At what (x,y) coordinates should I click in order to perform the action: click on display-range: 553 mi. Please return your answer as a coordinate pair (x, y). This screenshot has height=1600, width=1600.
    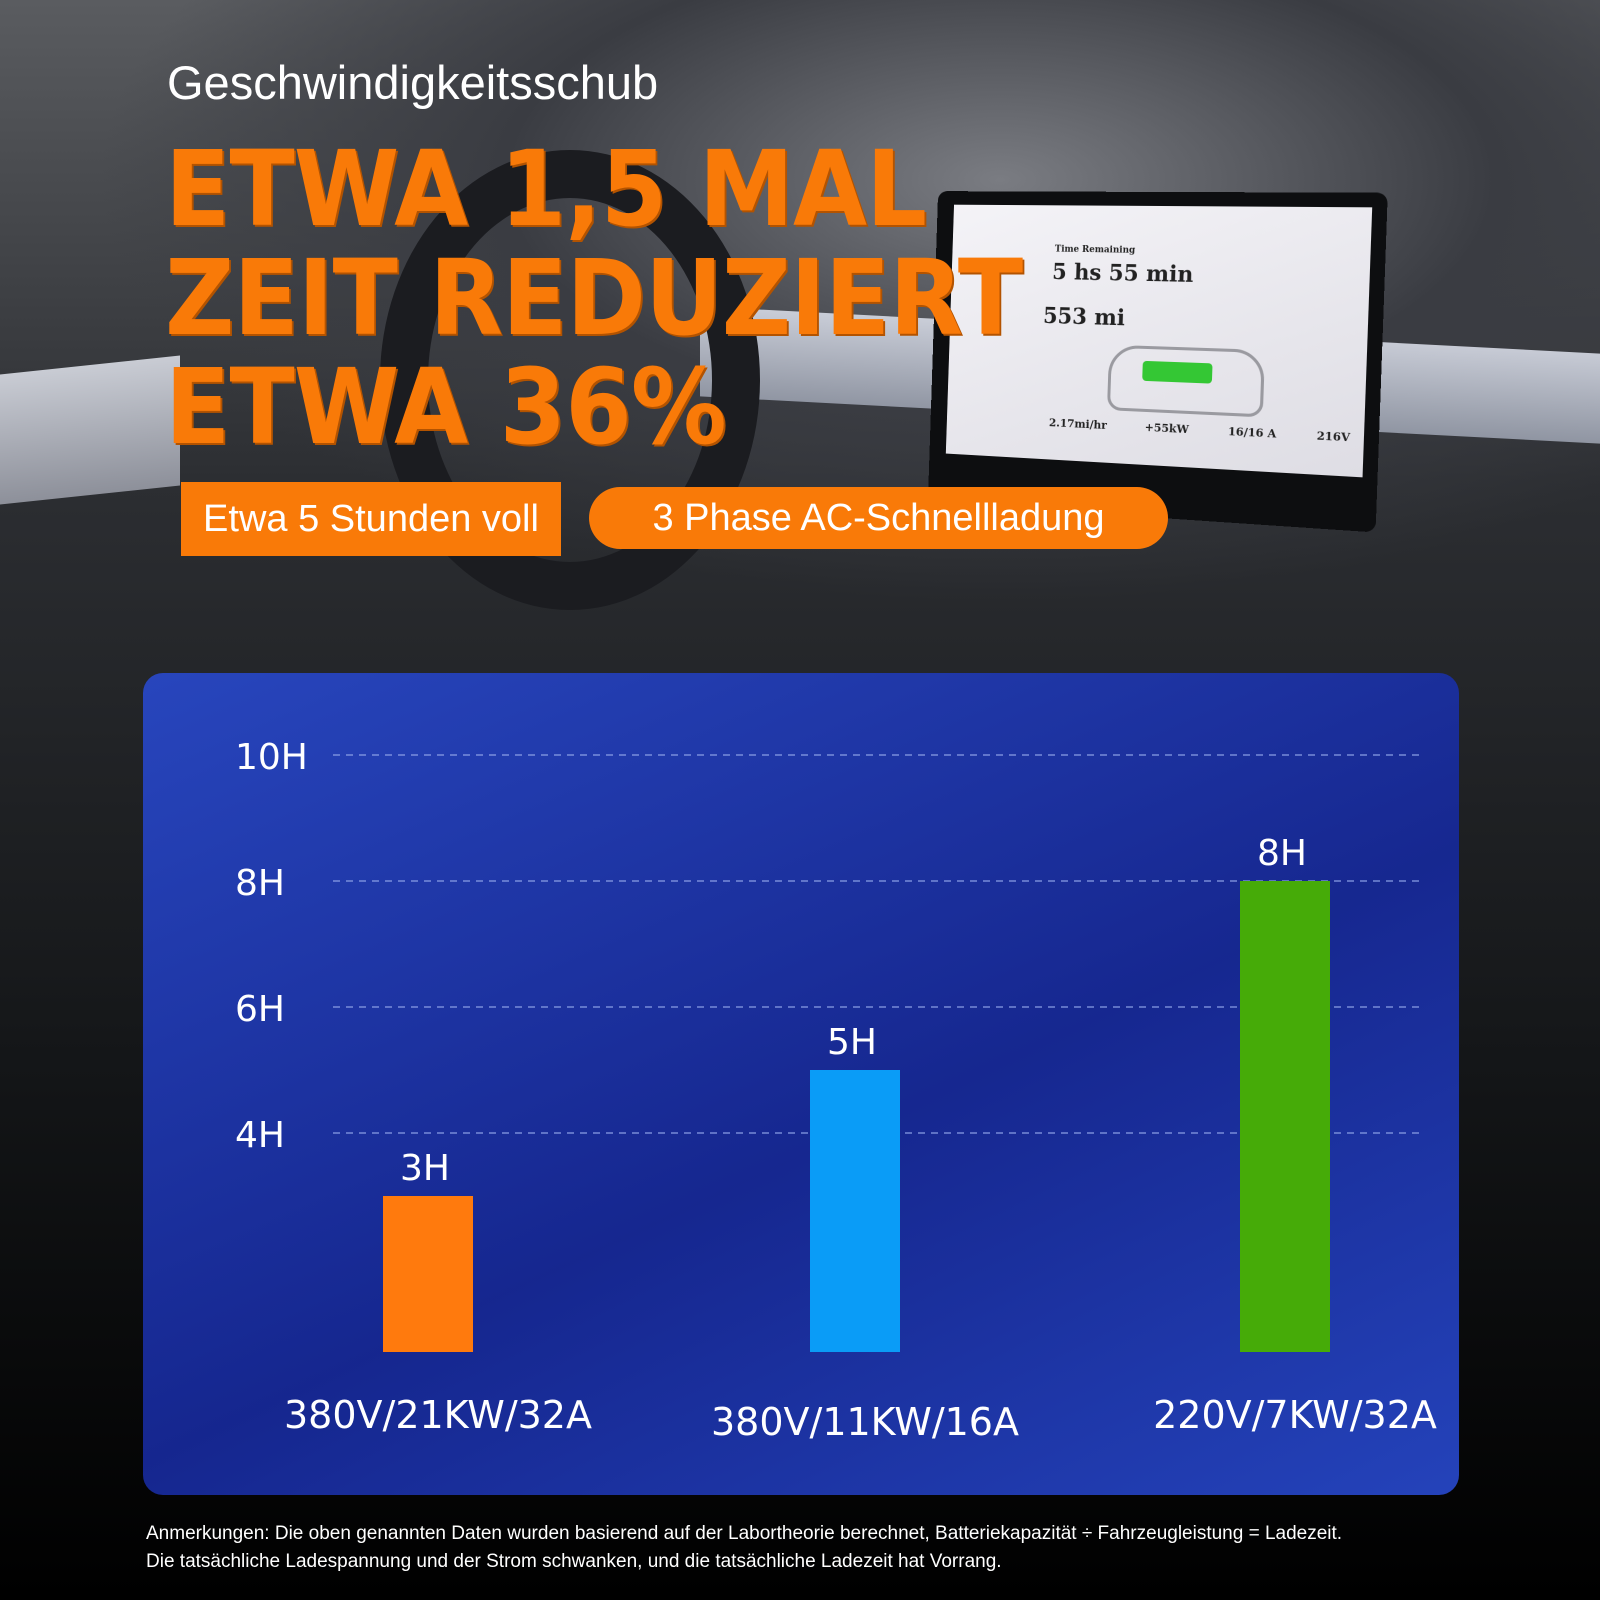
    Looking at the image, I should click on (1084, 317).